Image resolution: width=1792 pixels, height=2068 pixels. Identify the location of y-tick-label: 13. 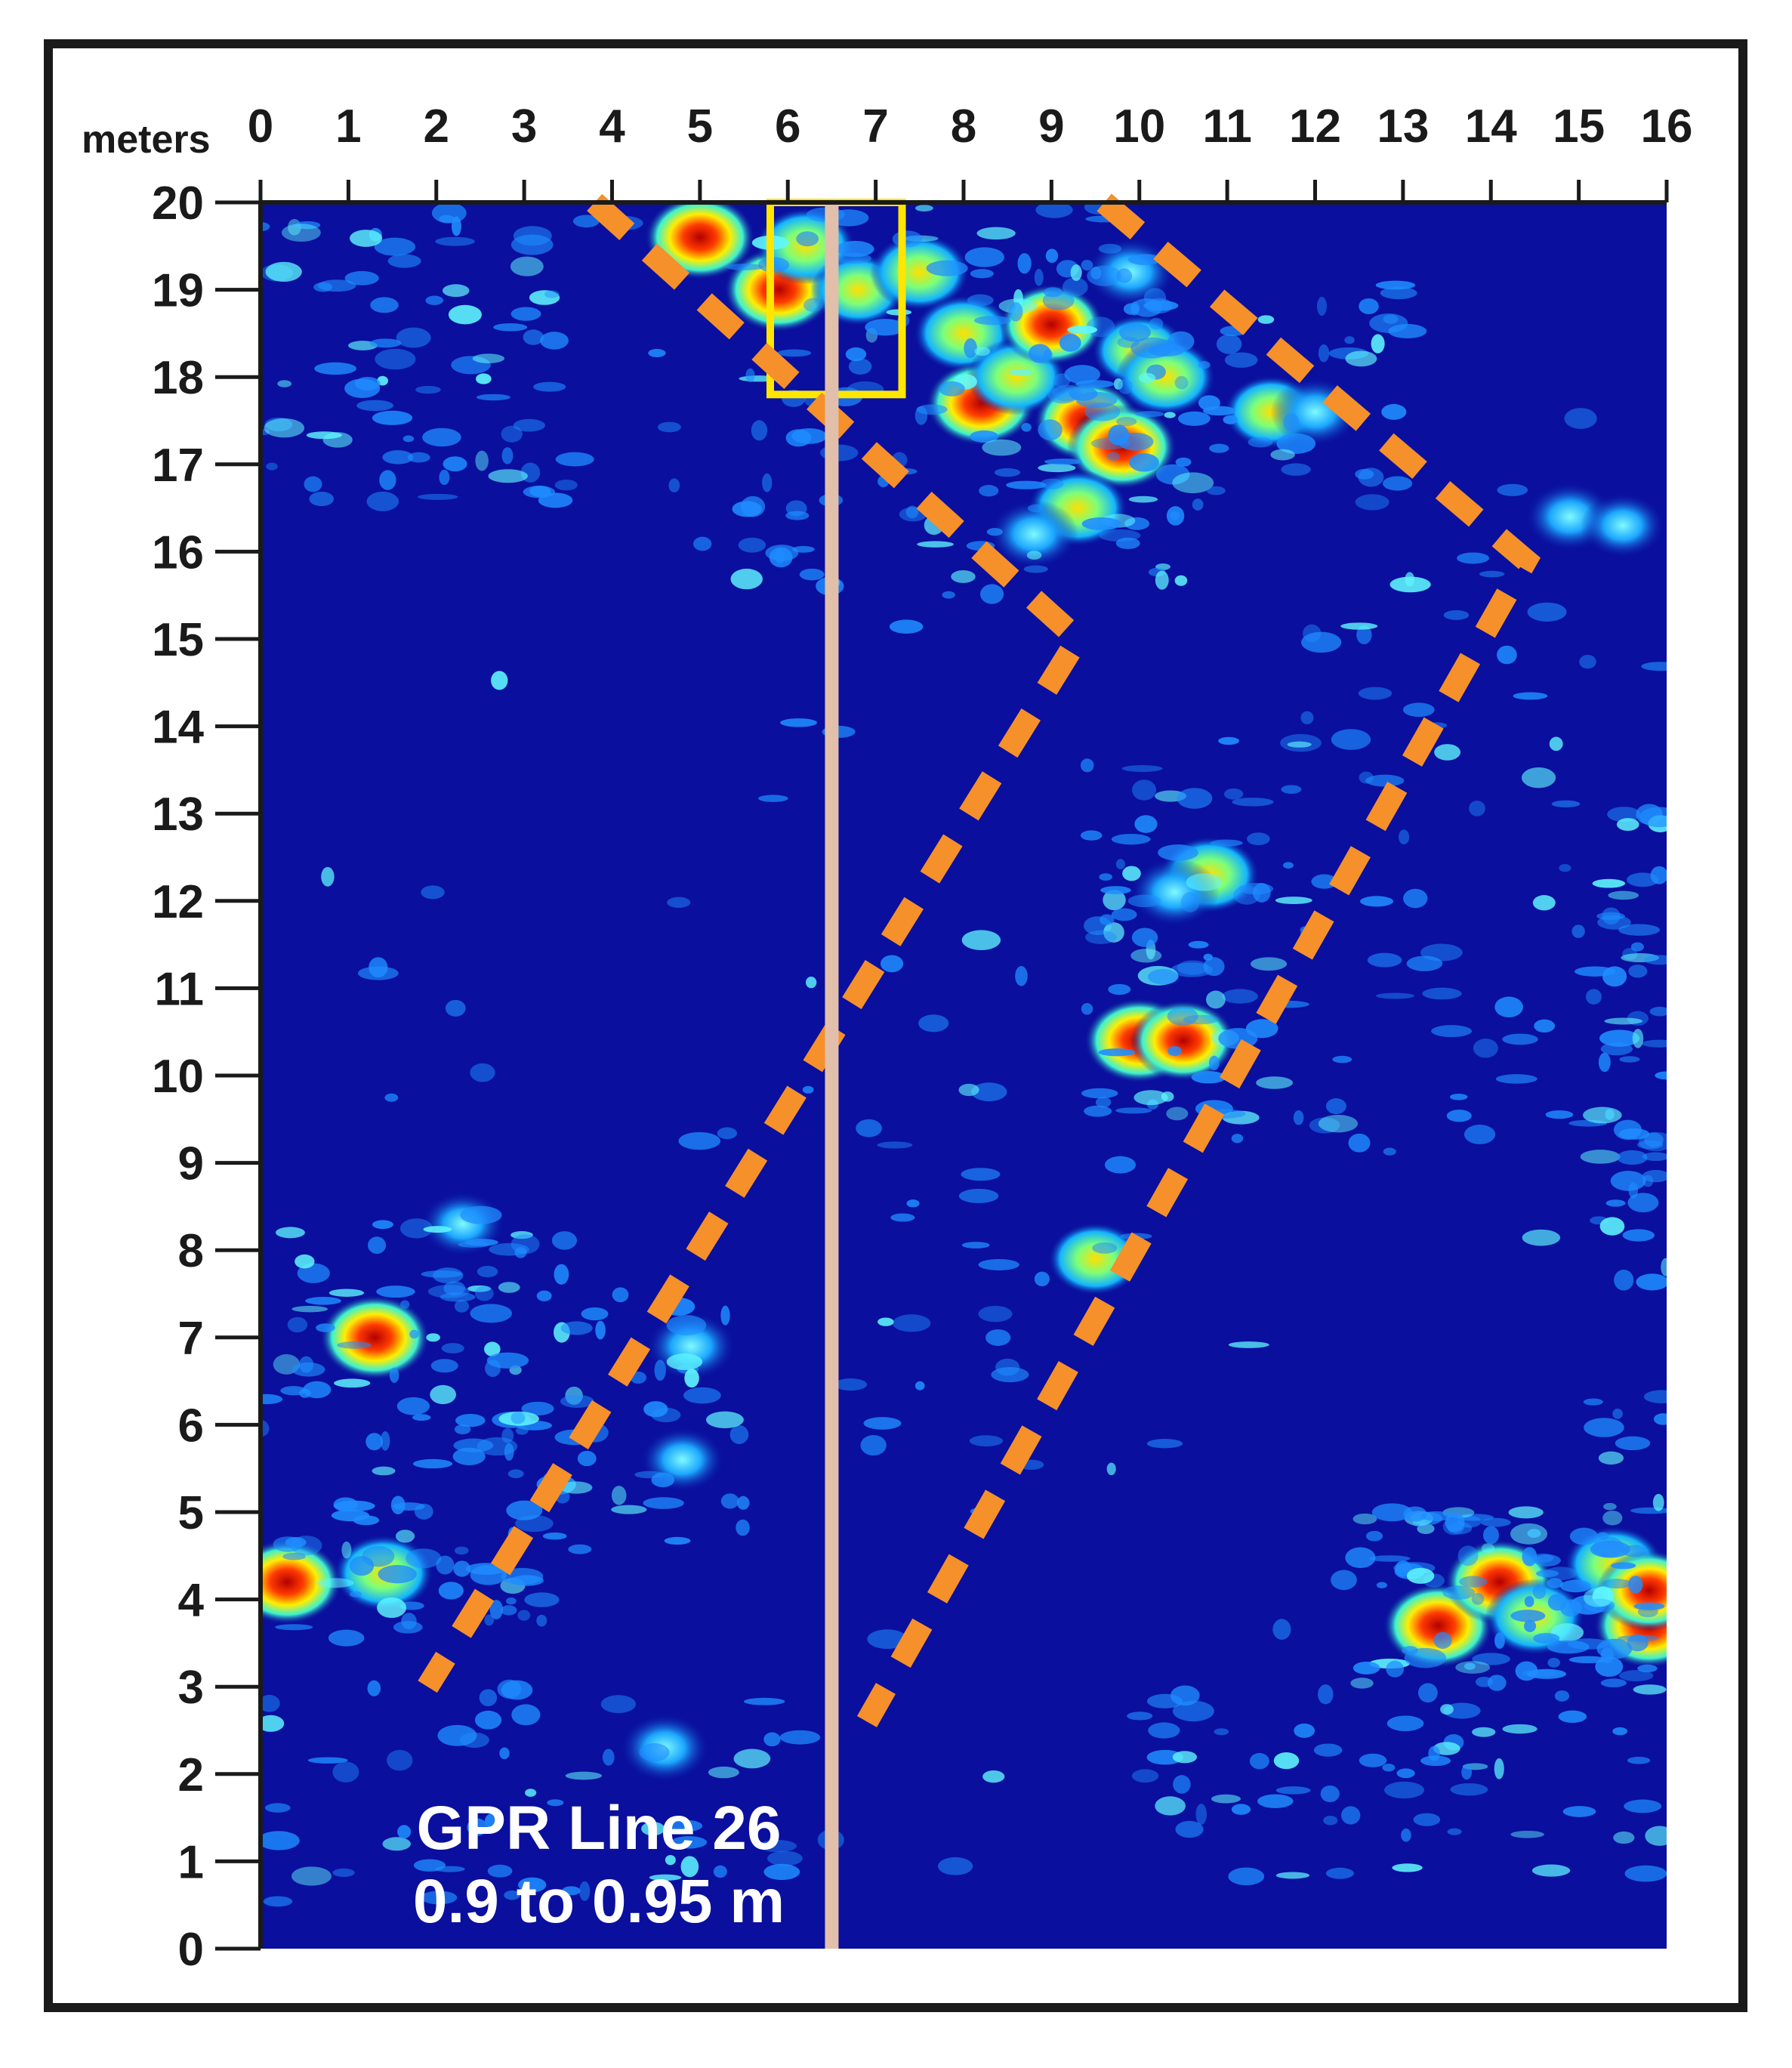
(178, 815).